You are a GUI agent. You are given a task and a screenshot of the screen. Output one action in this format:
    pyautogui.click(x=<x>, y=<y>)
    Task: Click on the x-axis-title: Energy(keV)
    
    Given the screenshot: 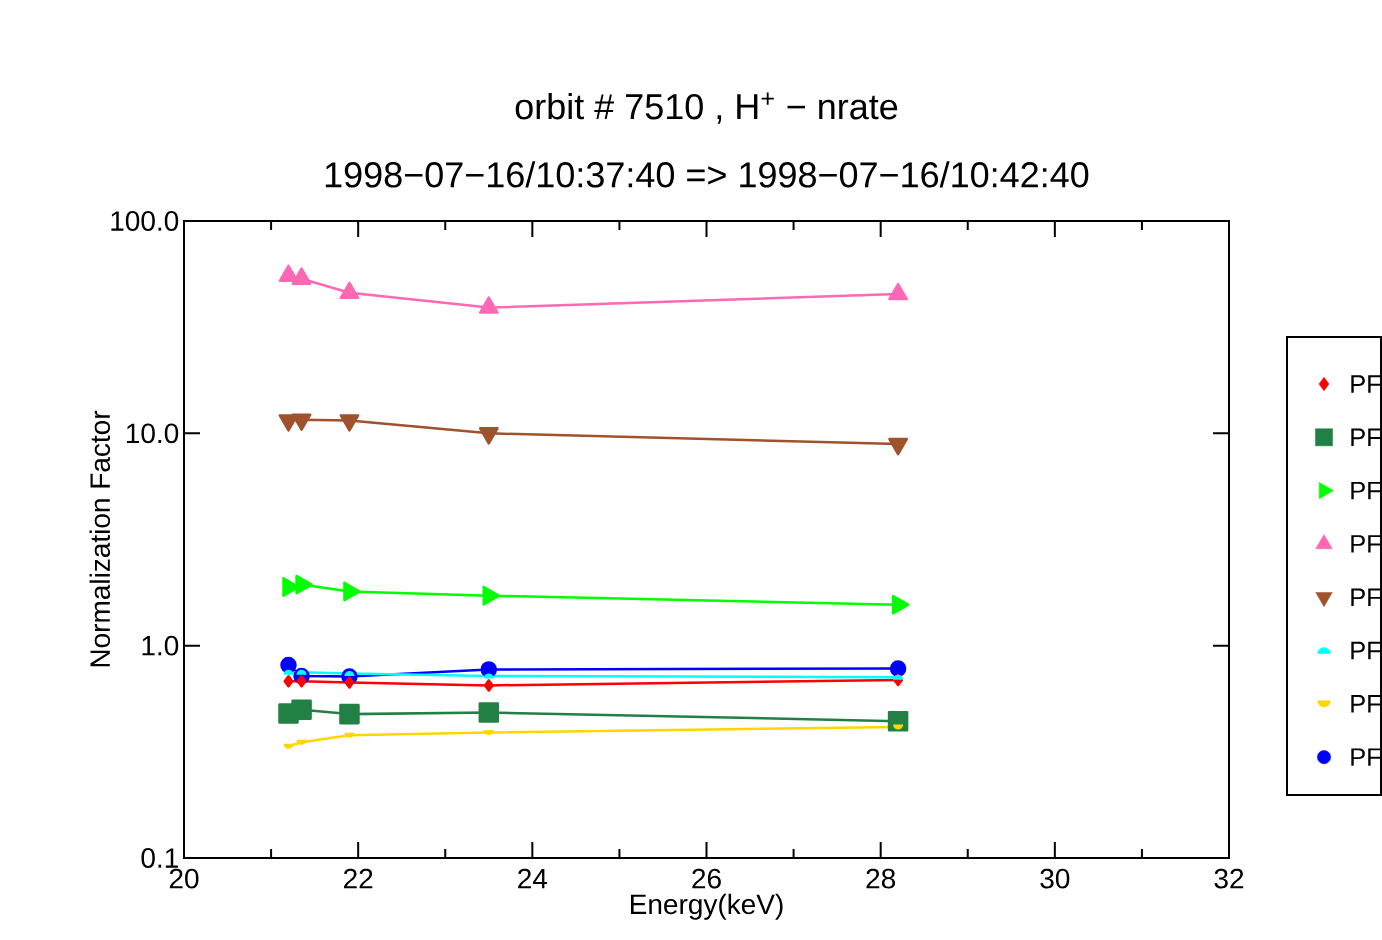 What is the action you would take?
    pyautogui.click(x=707, y=906)
    